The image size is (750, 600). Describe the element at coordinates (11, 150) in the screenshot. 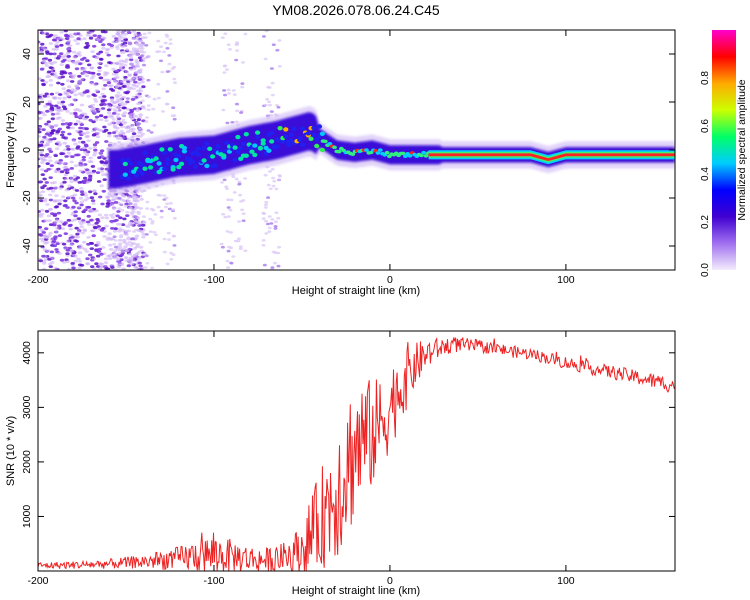

I see `spectrogram-y-label: Frequency (Hz)` at that location.